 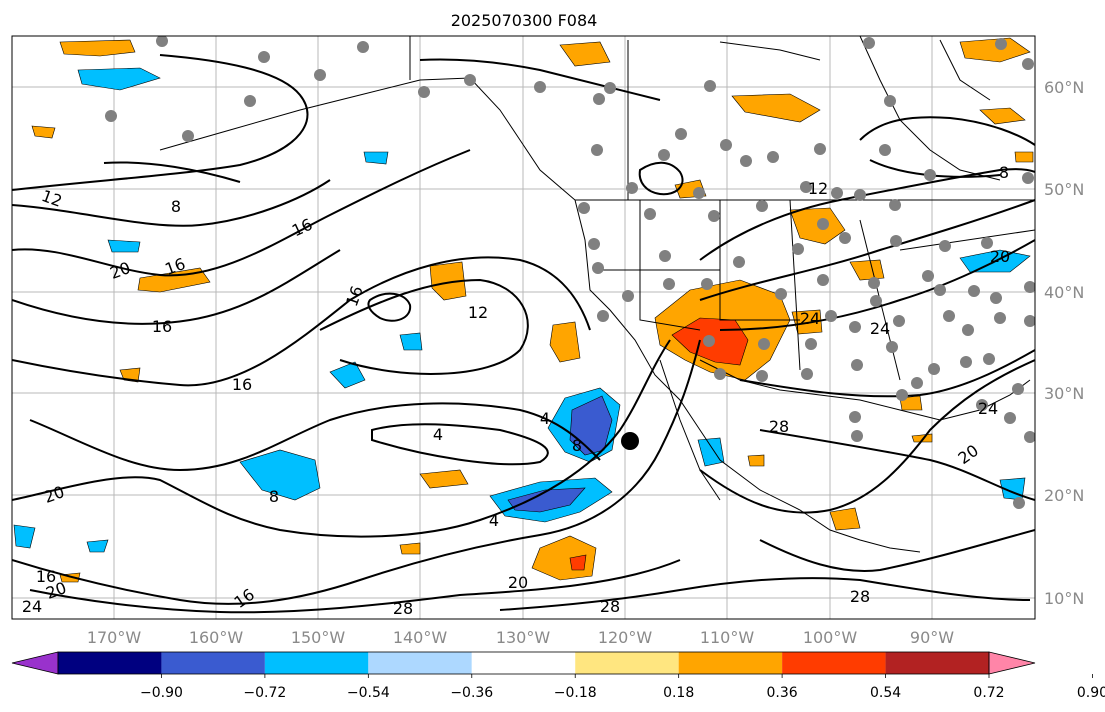 I want to click on lon-label: 160°W, so click(x=216, y=637).